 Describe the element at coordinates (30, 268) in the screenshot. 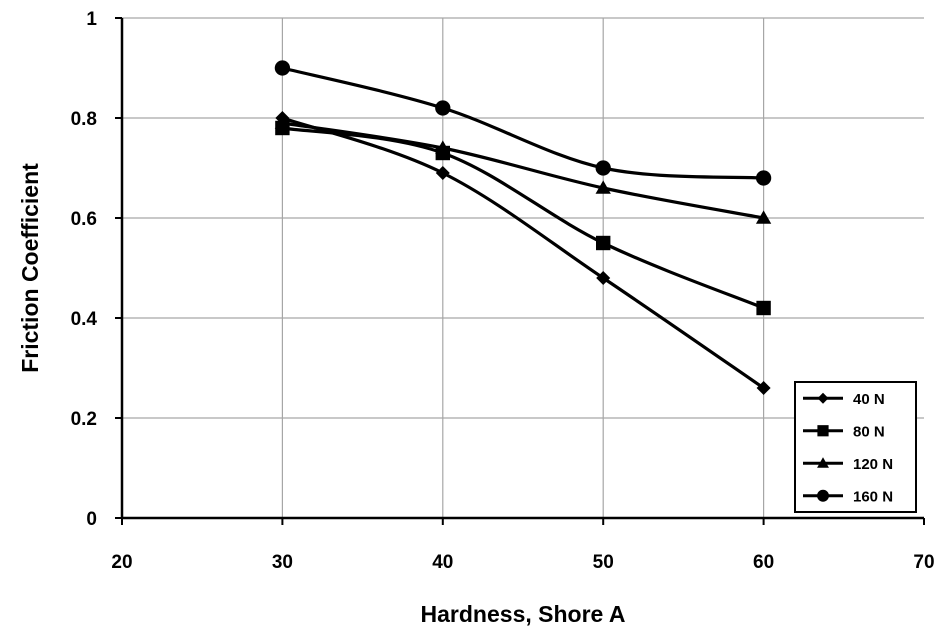

I see `y-axis-title: Friction Coefficient` at that location.